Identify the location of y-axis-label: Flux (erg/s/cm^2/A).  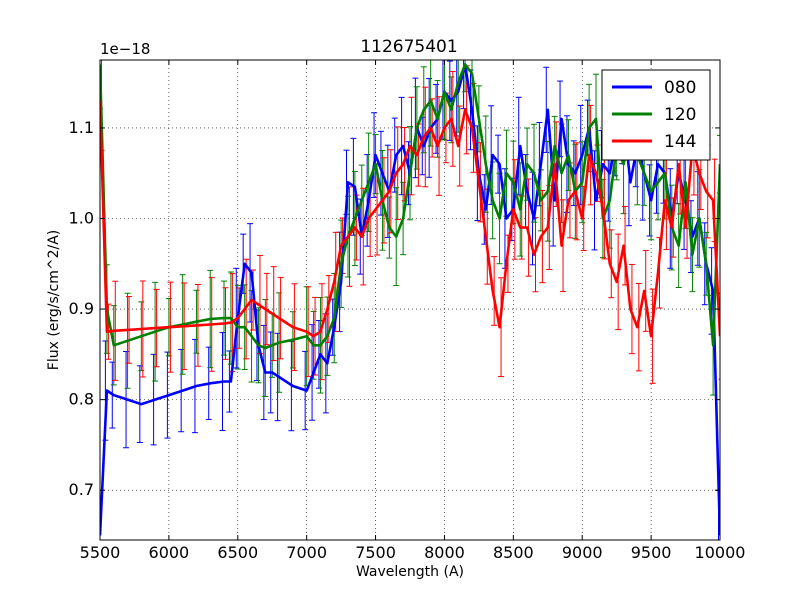
(54, 300).